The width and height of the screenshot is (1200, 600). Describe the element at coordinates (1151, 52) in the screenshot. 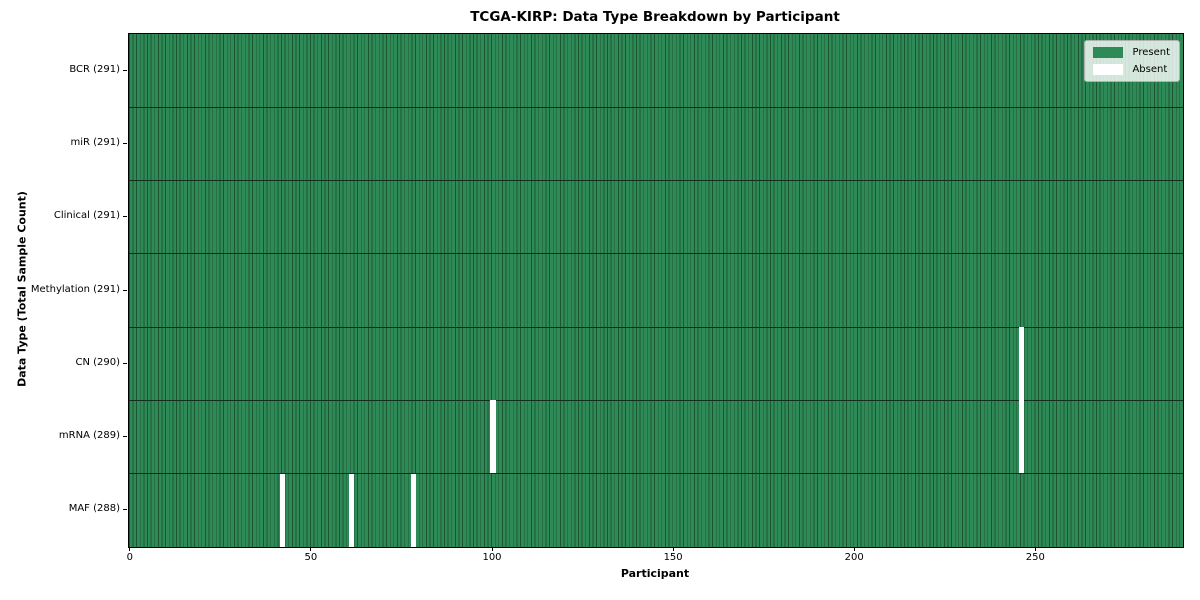

I see `legend-label: Present` at that location.